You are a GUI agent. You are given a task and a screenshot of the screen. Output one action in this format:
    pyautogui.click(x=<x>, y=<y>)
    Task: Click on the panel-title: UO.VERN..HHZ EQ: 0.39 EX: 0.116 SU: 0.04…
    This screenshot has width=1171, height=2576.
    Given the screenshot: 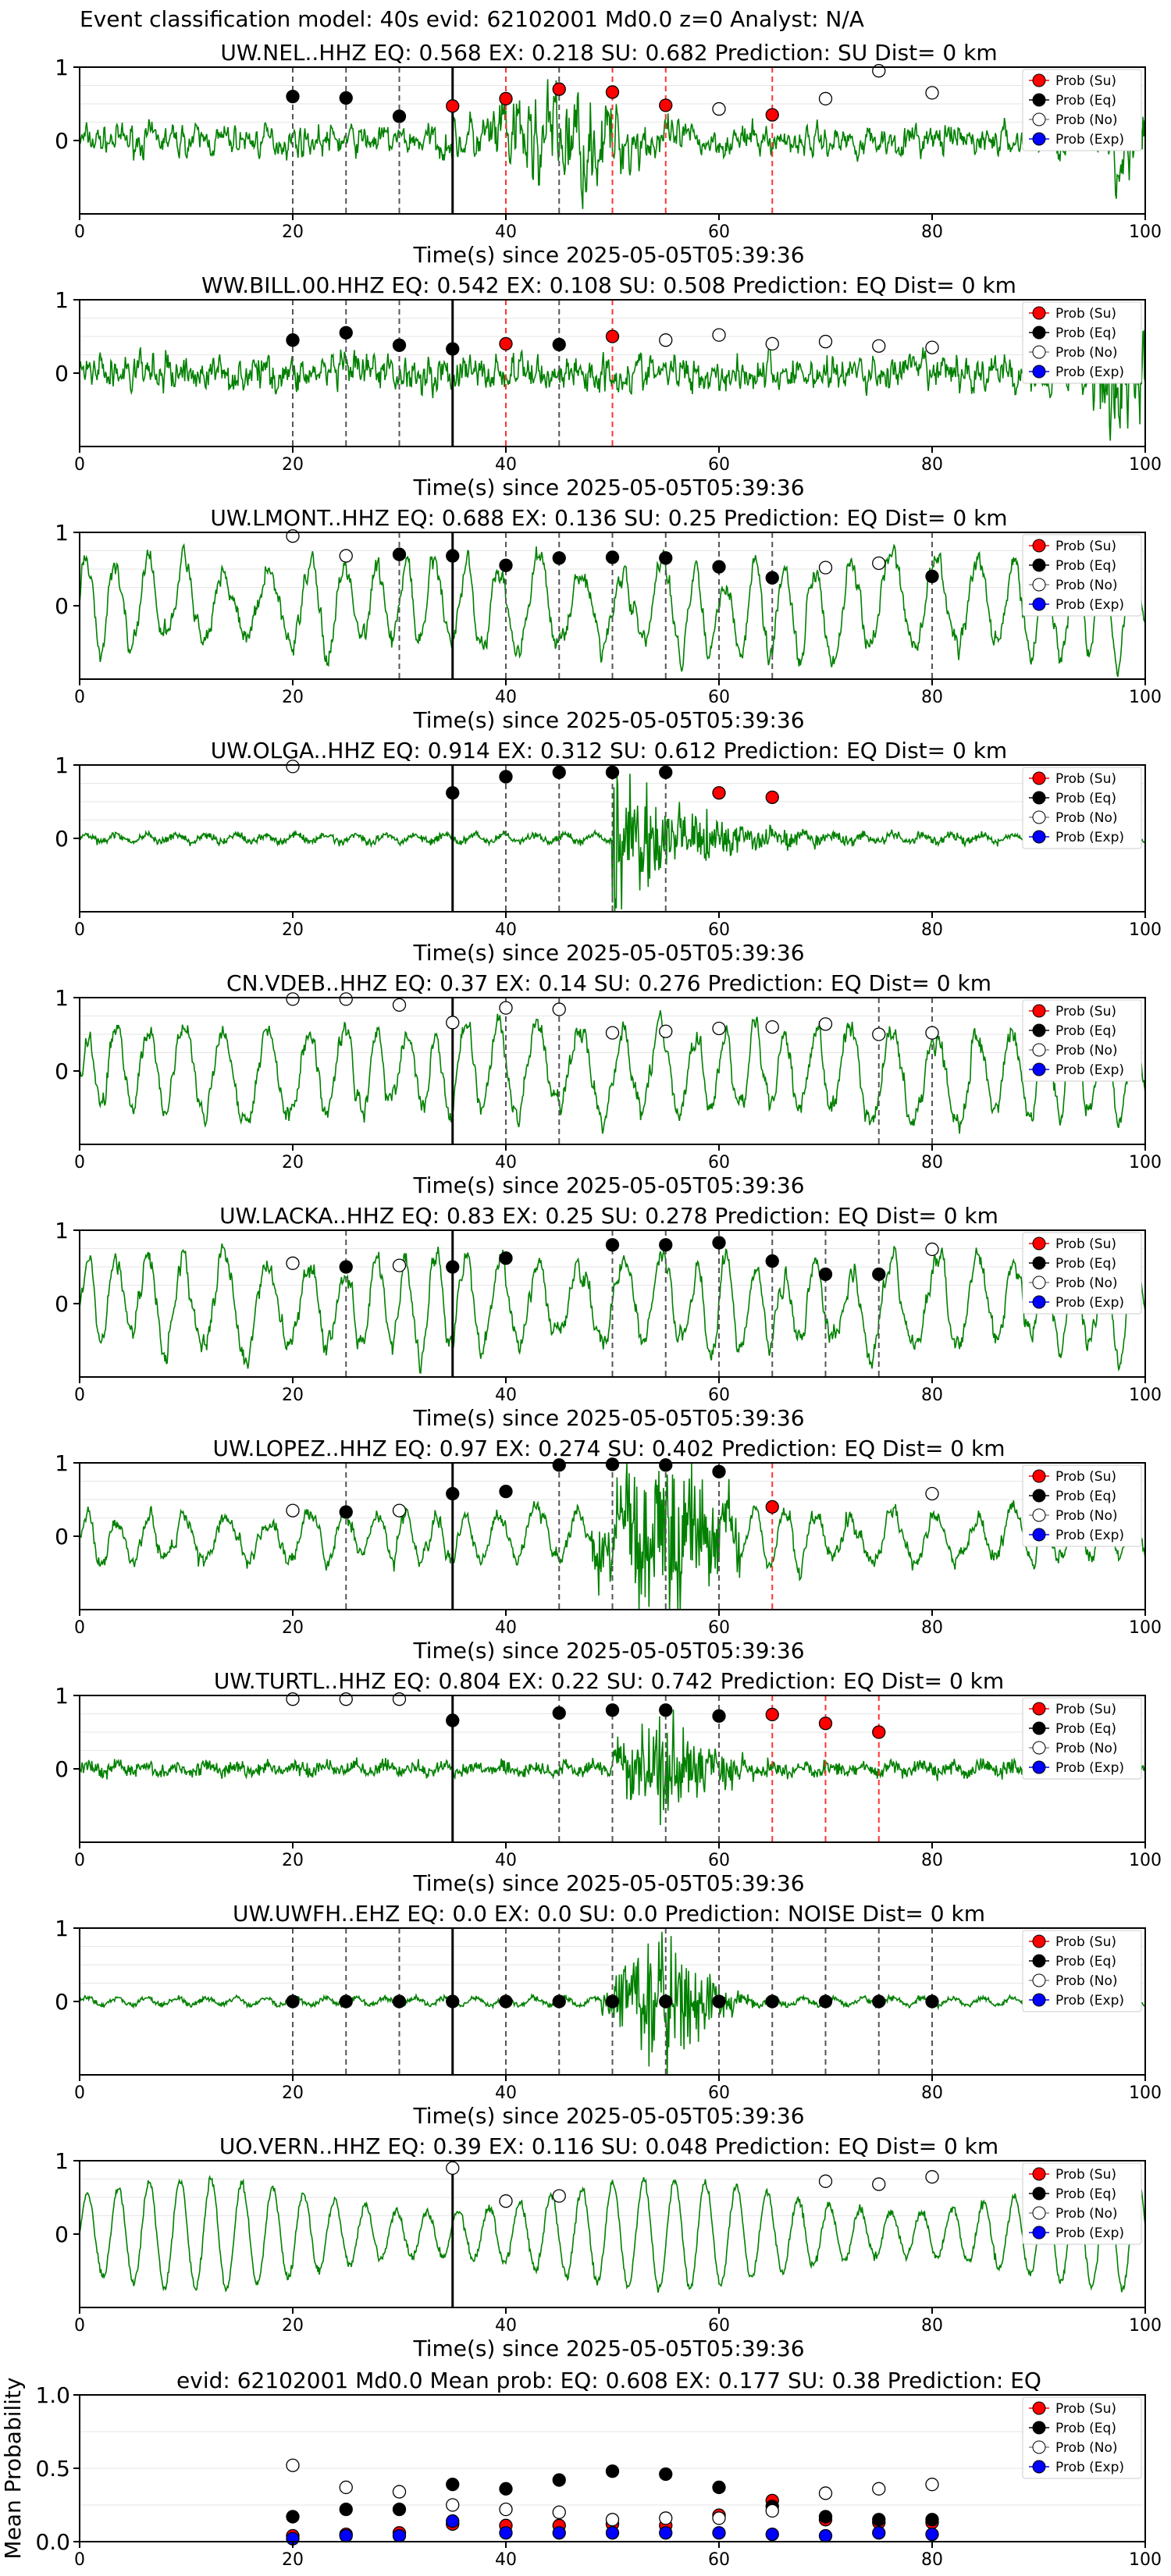 What is the action you would take?
    pyautogui.click(x=608, y=2146)
    